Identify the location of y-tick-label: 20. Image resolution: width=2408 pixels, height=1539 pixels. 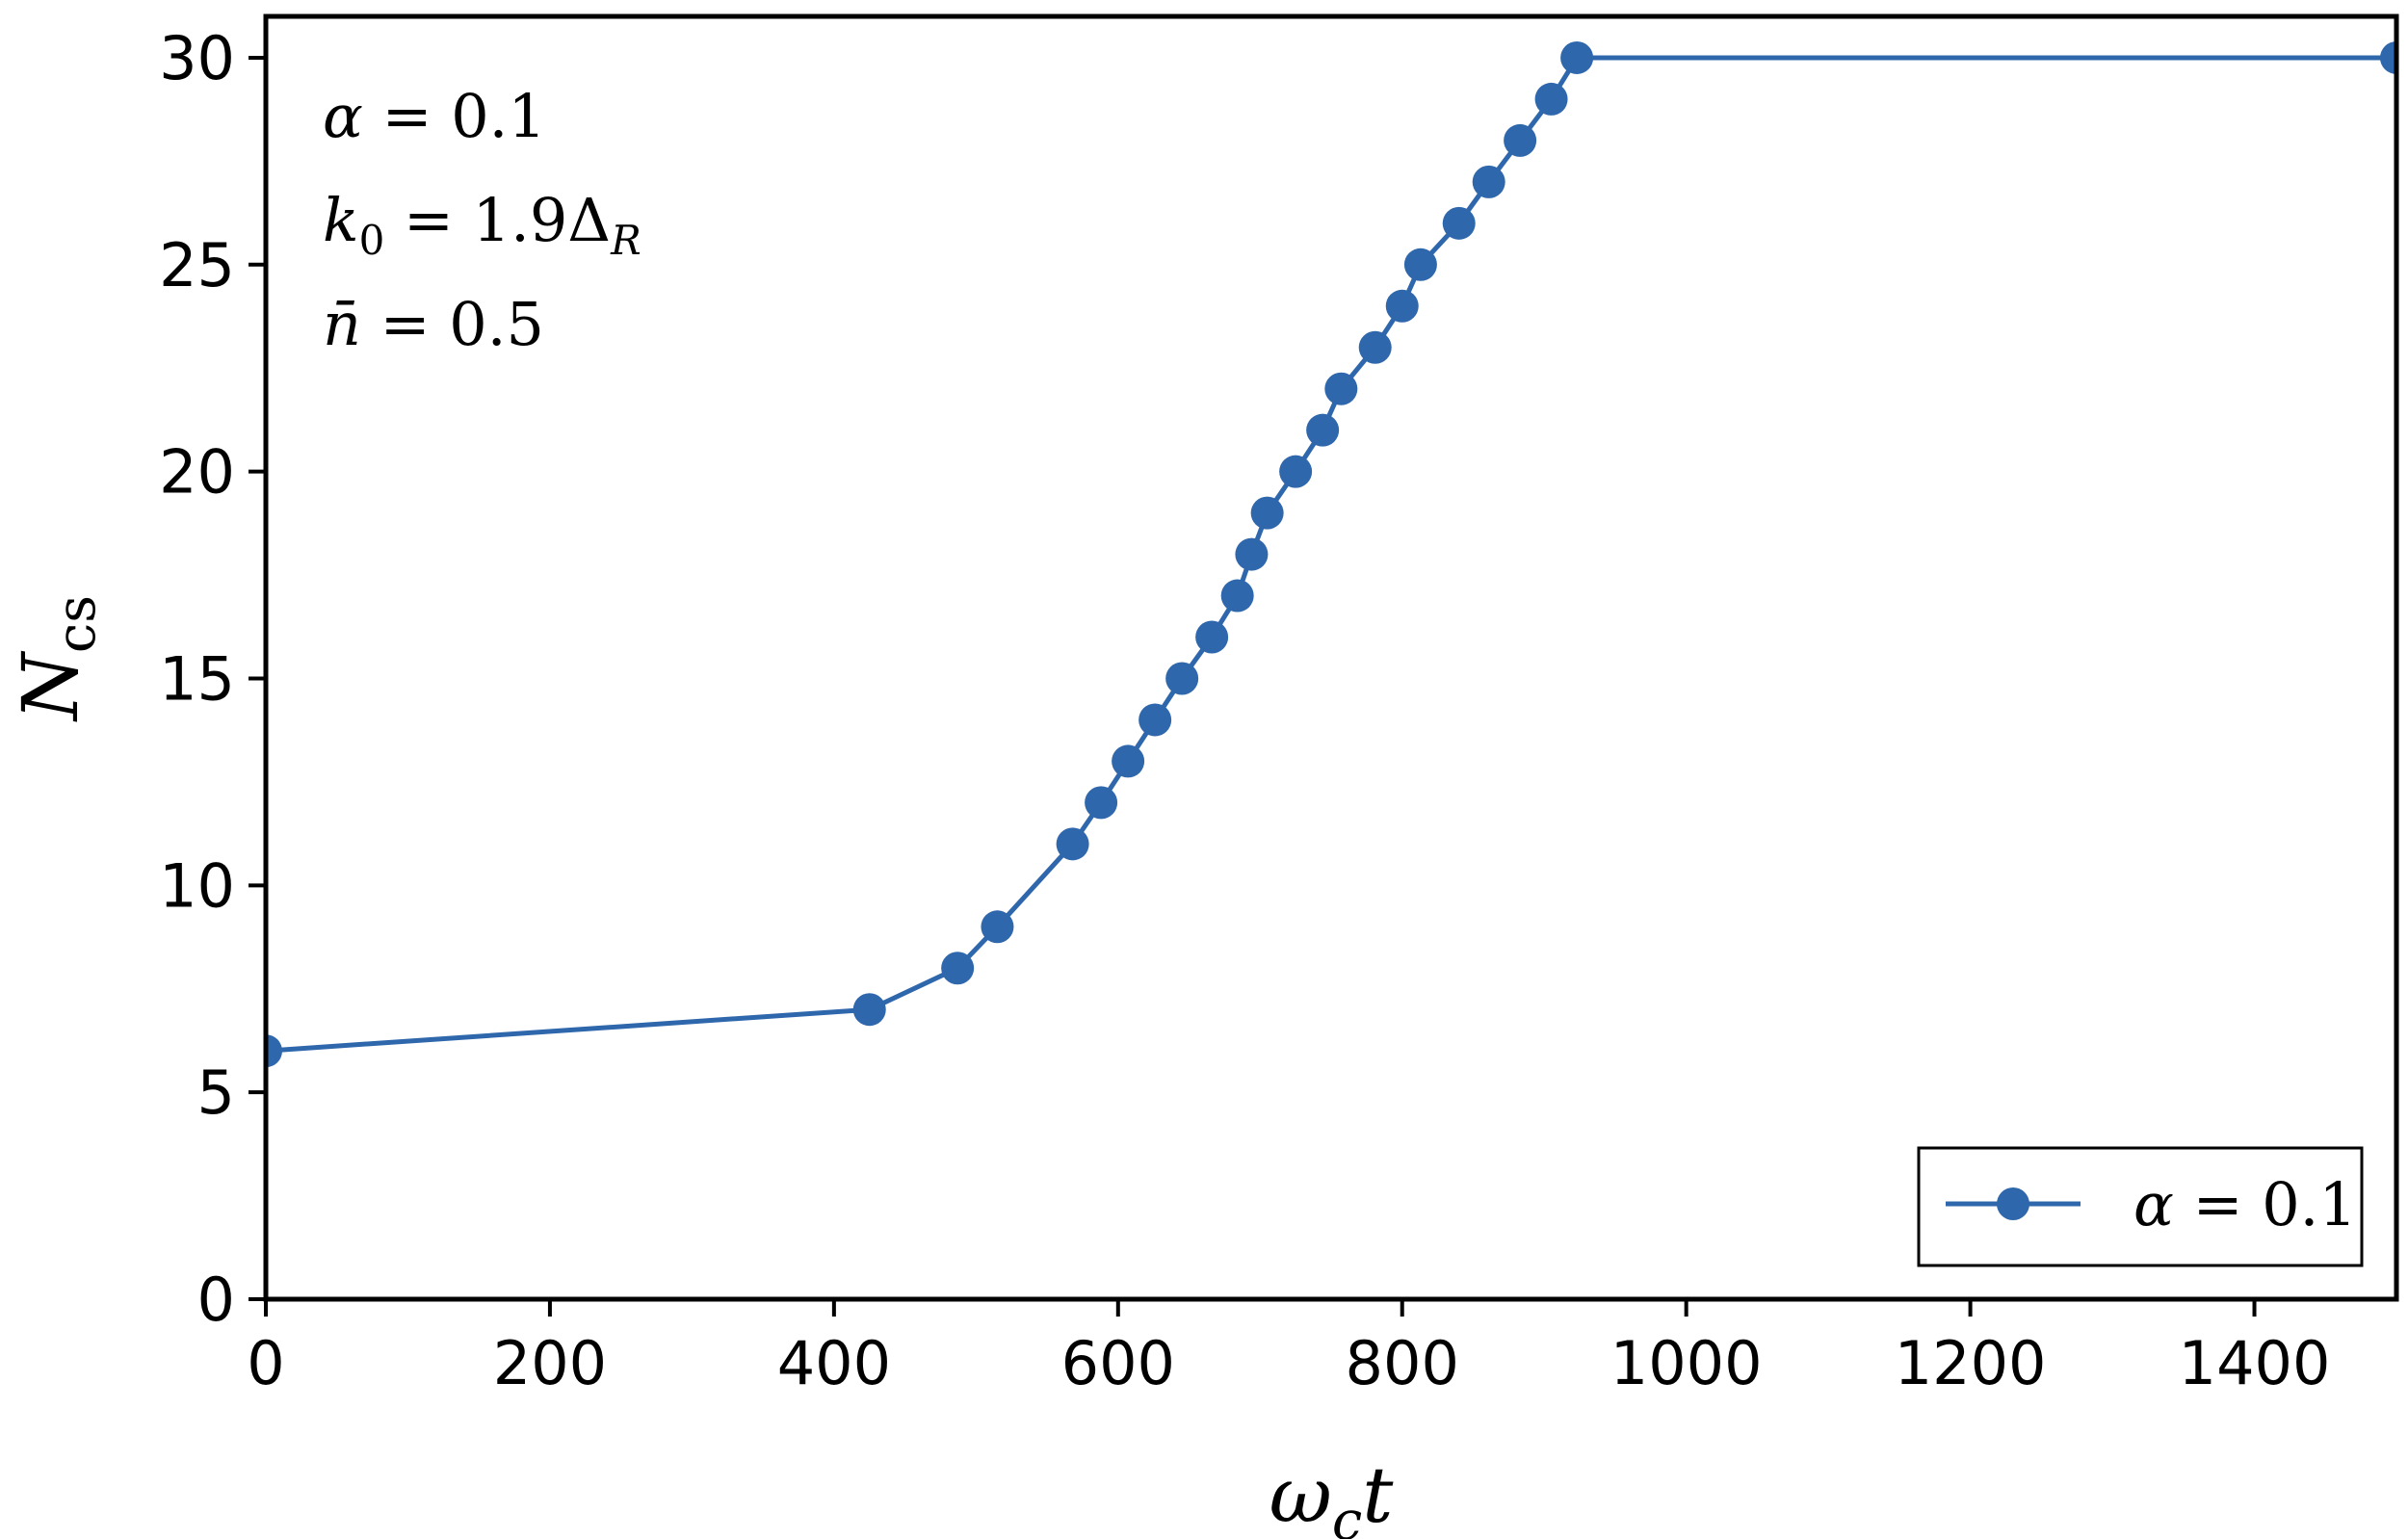
(197, 473).